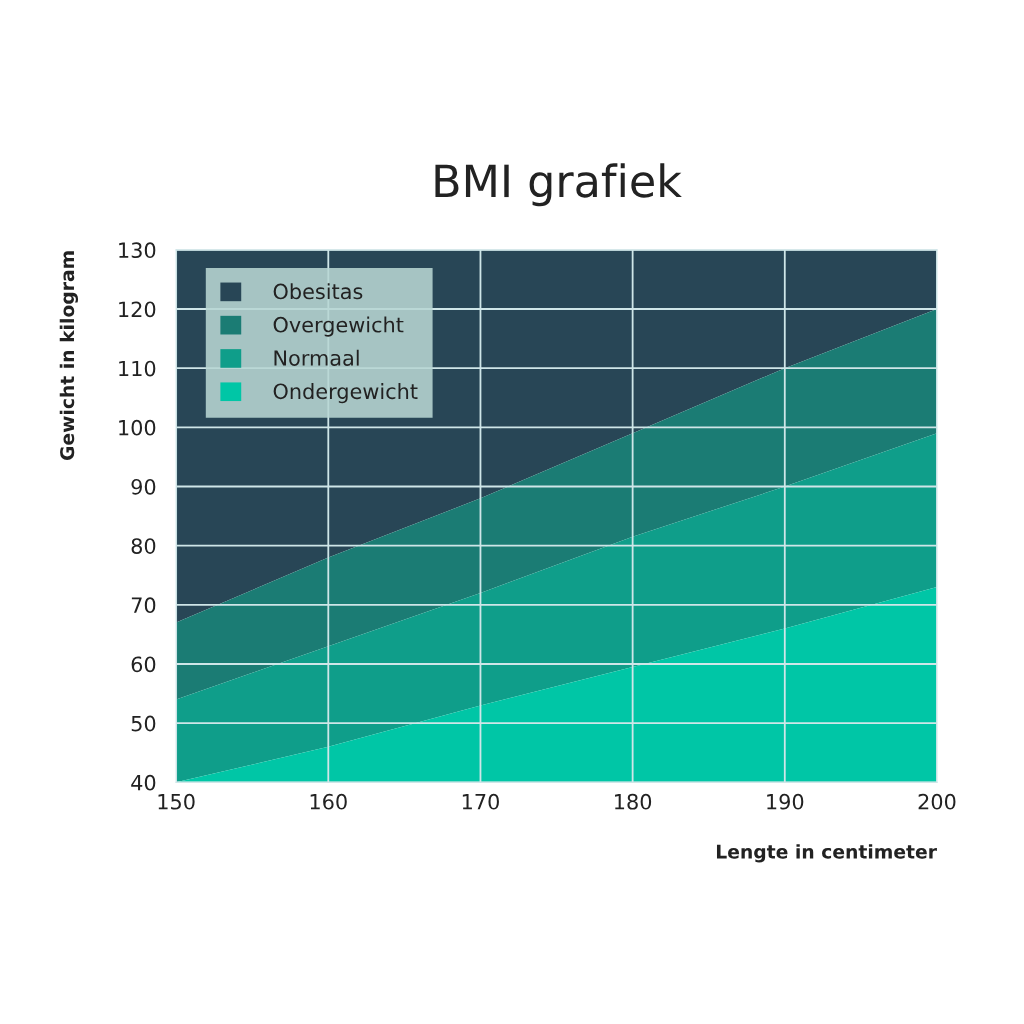 Image resolution: width=1024 pixels, height=1024 pixels. What do you see at coordinates (143, 664) in the screenshot?
I see `y-tick-label: 60` at bounding box center [143, 664].